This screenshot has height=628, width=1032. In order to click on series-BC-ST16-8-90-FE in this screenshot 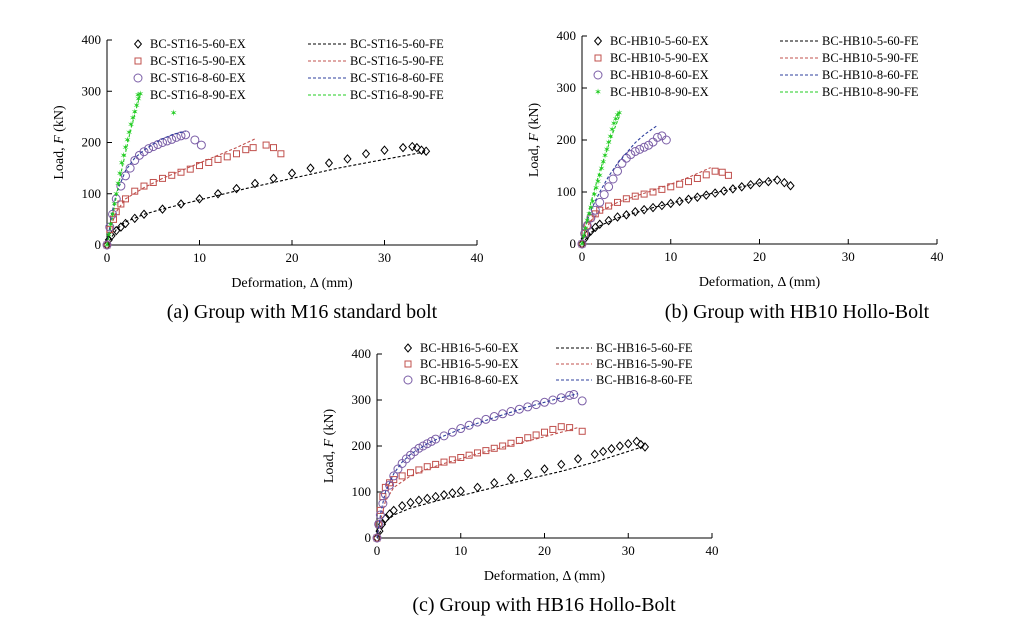, I will do `click(123, 169)`.